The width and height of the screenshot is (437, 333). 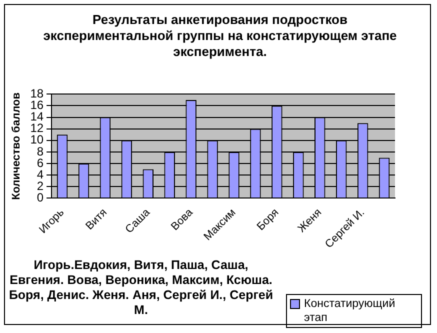 What do you see at coordinates (40, 163) in the screenshot?
I see `y-tick-label: 6` at bounding box center [40, 163].